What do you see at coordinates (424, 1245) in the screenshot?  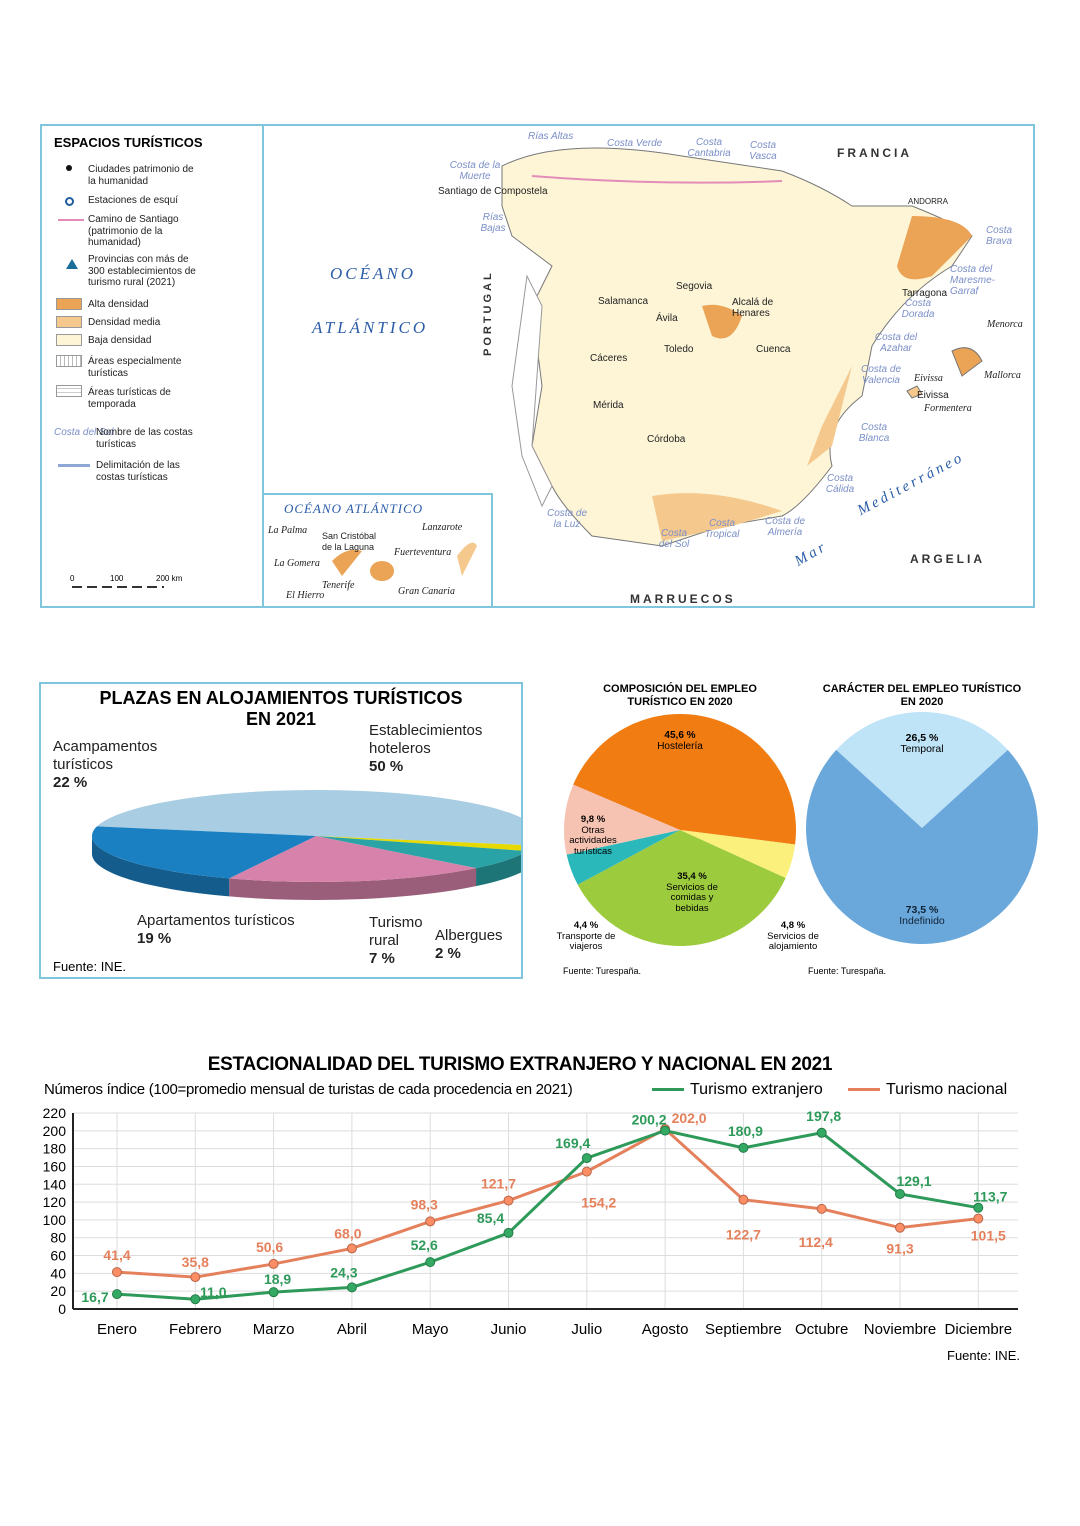 I see `data-label: 52,6` at bounding box center [424, 1245].